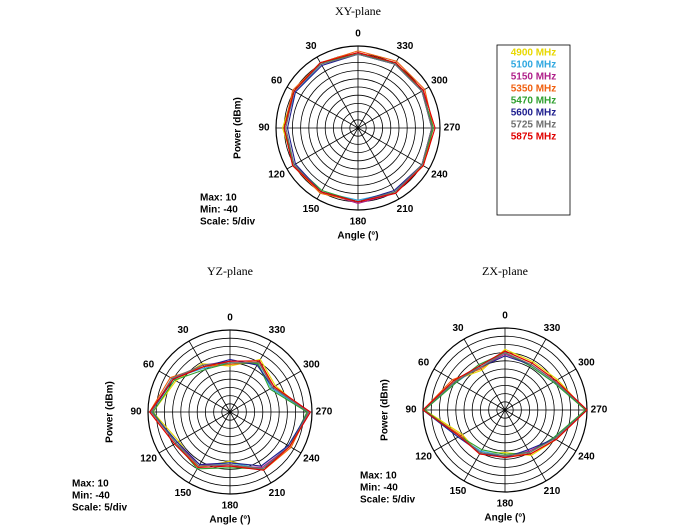 This screenshot has width=700, height=530. Describe the element at coordinates (534, 101) in the screenshot. I see `legend-entry: 5470 MHz` at that location.